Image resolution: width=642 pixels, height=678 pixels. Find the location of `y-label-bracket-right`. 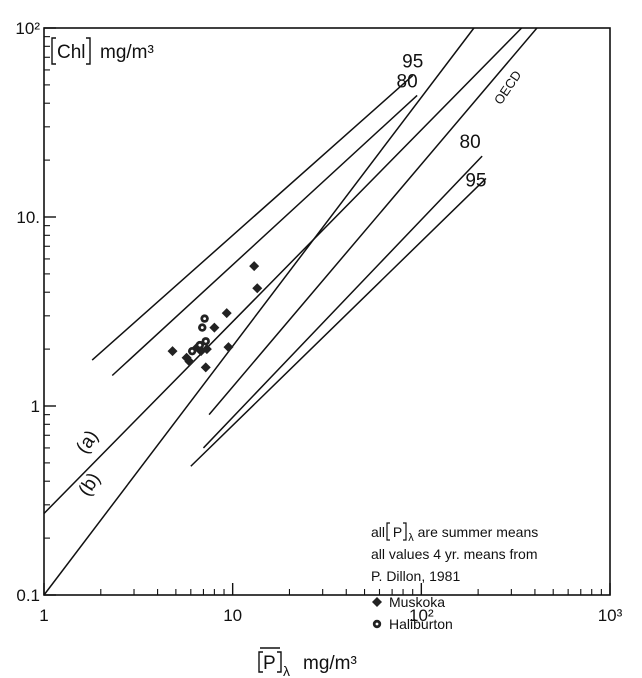

y-label-bracket-right is located at coordinates (88, 51).